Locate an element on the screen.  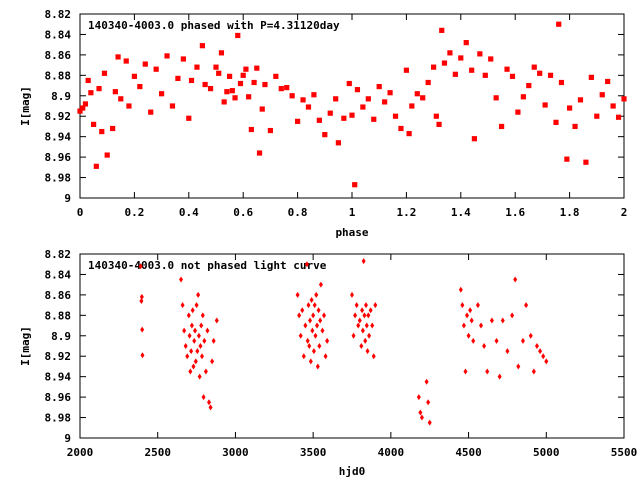
y-tick-label: 8.94 is located at coordinates (58, 377).